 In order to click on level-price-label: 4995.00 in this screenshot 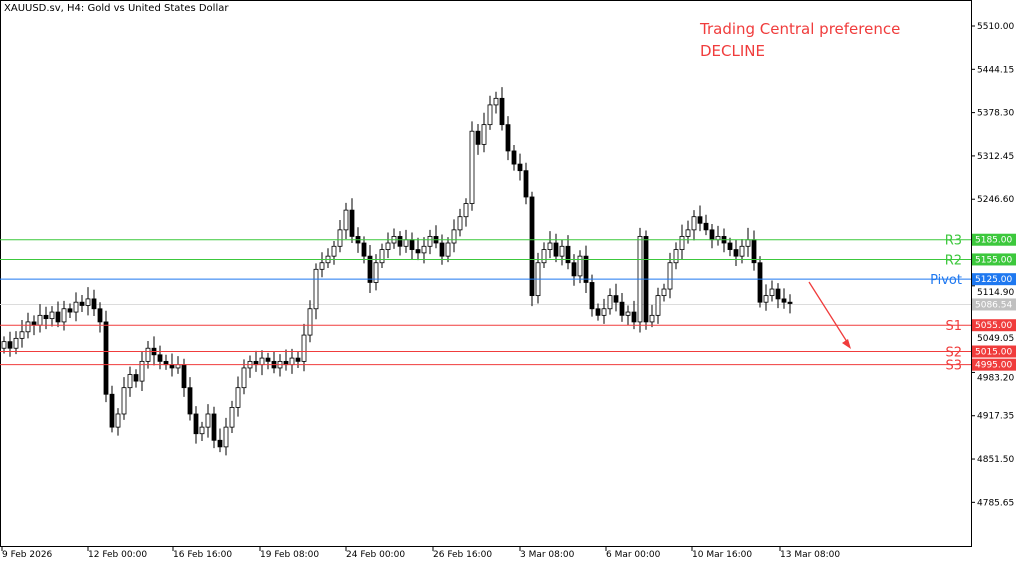, I will do `click(993, 366)`.